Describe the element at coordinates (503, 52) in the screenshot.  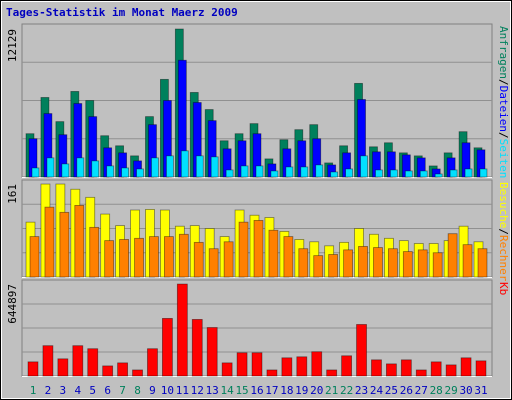
I see `legend-entry: Anfragen` at that location.